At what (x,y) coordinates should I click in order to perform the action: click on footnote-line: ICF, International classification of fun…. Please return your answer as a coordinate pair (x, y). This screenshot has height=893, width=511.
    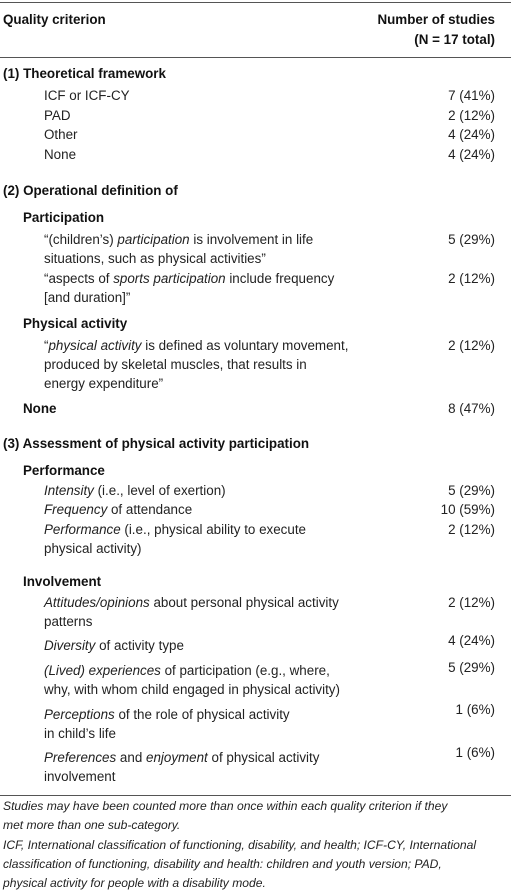
    Looking at the image, I should click on (240, 844).